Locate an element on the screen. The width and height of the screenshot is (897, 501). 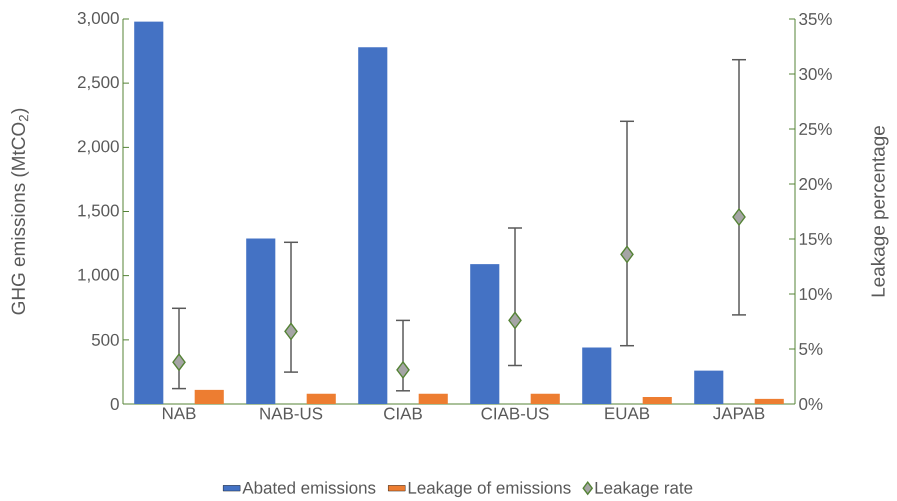
y2-tick-label: 35% is located at coordinates (815, 19).